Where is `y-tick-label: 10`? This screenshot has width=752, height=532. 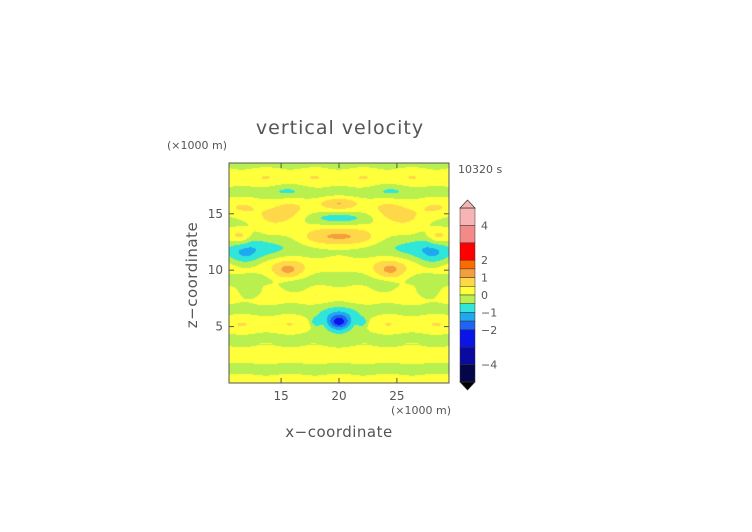 y-tick-label: 10 is located at coordinates (215, 270).